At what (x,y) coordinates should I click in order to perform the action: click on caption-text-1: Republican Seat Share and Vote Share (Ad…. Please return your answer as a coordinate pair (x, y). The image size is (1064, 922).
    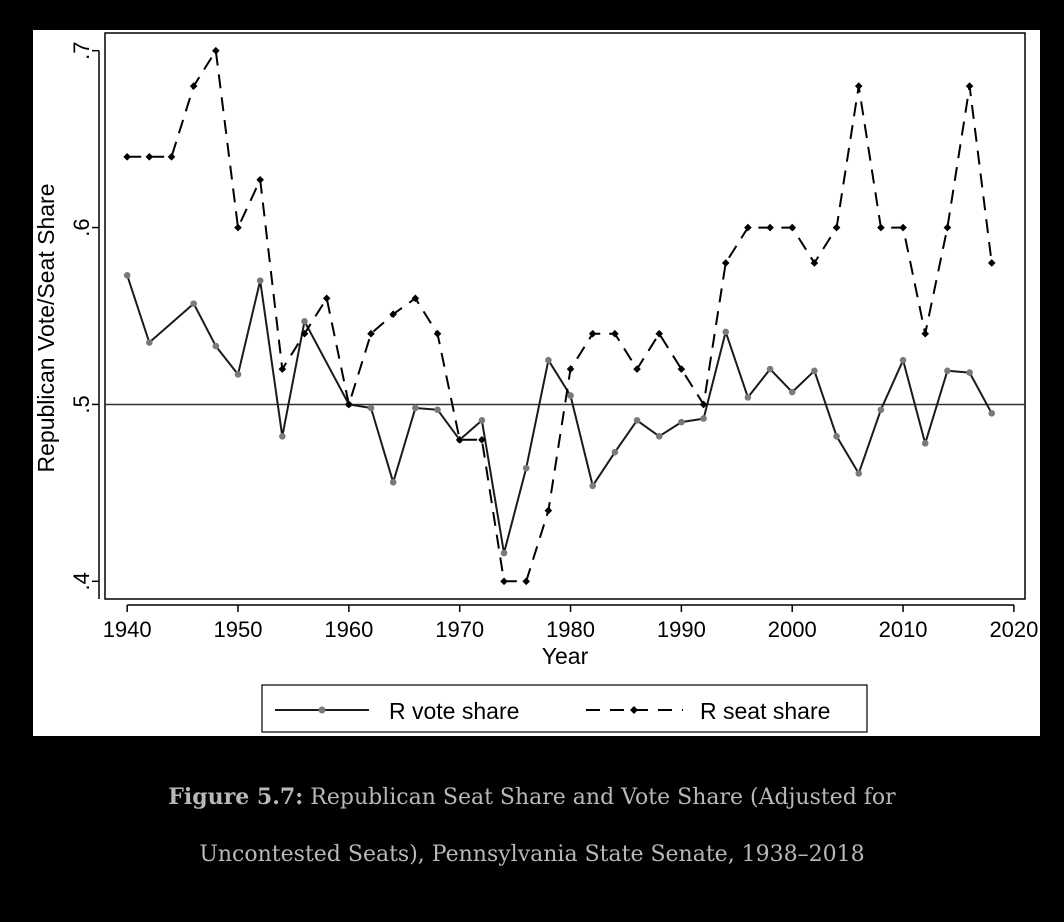
    Looking at the image, I should click on (599, 797).